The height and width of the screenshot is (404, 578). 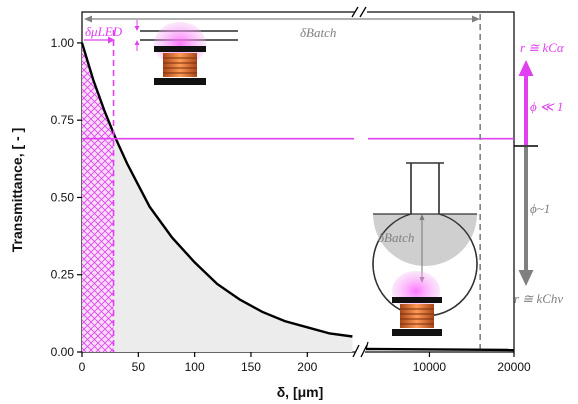 What do you see at coordinates (195, 367) in the screenshot?
I see `x-tick-label: 100` at bounding box center [195, 367].